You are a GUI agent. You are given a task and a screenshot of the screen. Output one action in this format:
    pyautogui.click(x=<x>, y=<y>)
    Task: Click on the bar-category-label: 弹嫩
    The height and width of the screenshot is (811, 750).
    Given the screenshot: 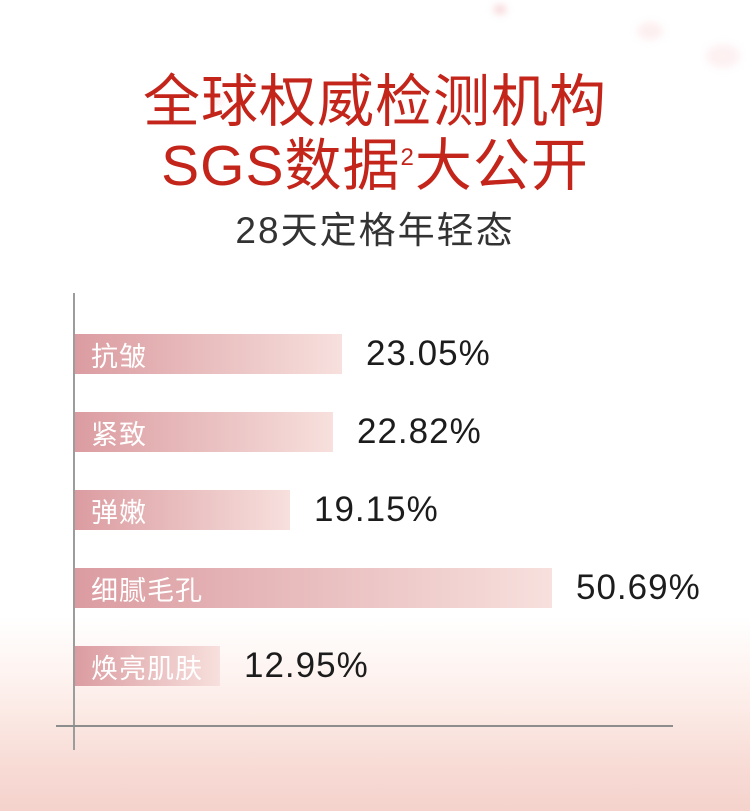 What is the action you would take?
    pyautogui.click(x=119, y=512)
    